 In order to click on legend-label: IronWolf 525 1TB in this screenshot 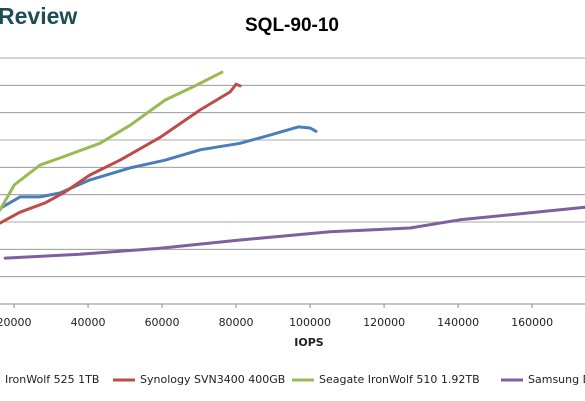, I will do `click(52, 379)`.